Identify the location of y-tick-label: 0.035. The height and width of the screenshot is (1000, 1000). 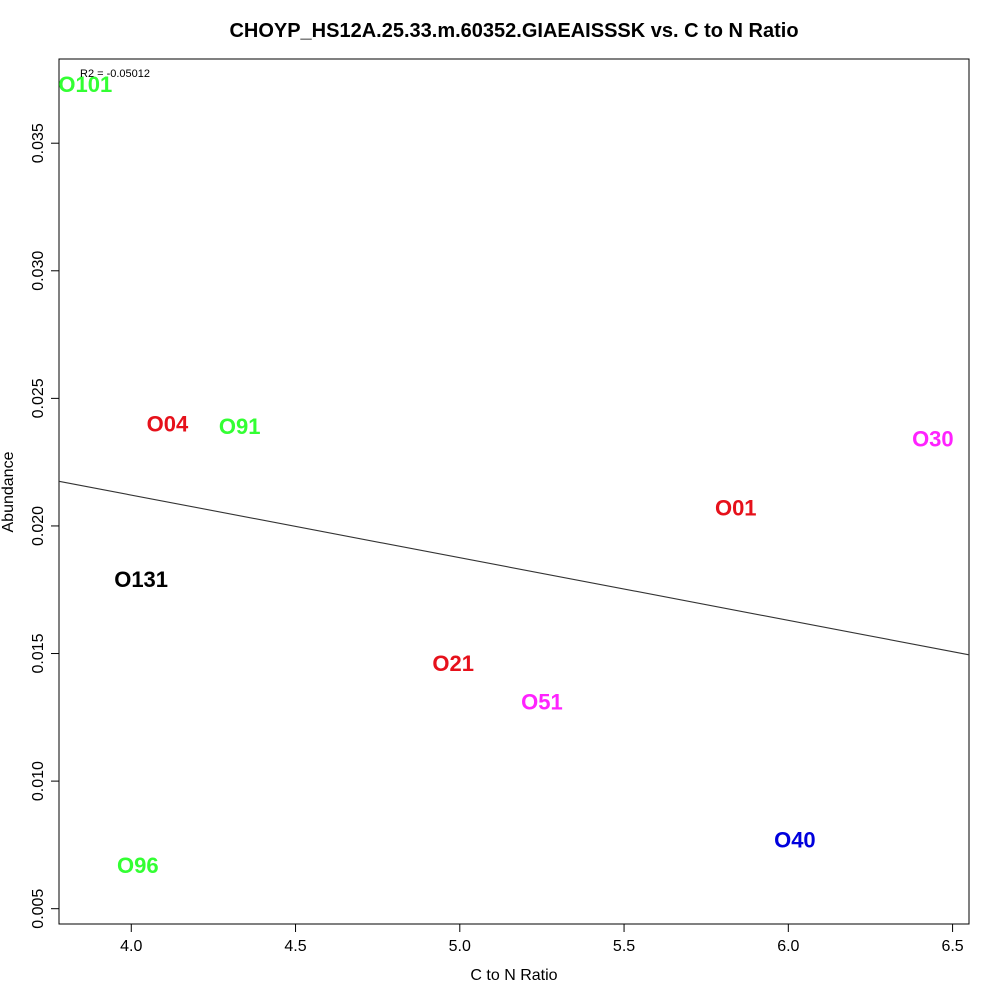
(38, 143).